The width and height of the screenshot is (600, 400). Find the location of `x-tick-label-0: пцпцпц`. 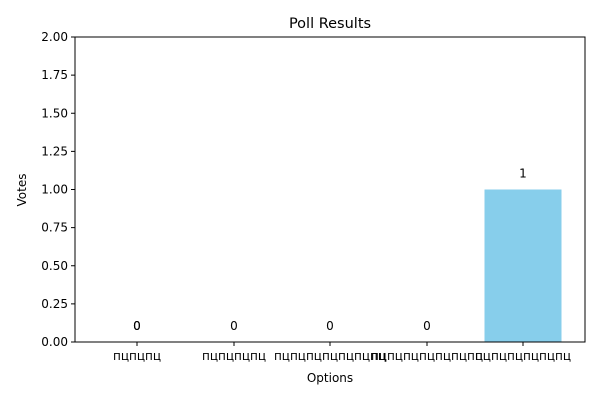

x-tick-label-0: пцпцпц is located at coordinates (137, 356).